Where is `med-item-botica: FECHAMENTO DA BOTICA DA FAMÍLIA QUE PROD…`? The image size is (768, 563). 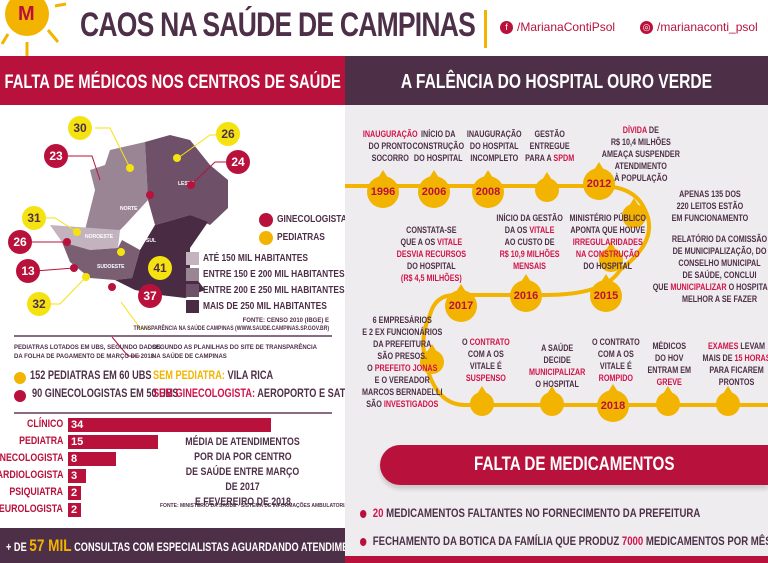 med-item-botica: FECHAMENTO DA BOTICA DA FAMÍLIA QUE PROD… is located at coordinates (564, 541).